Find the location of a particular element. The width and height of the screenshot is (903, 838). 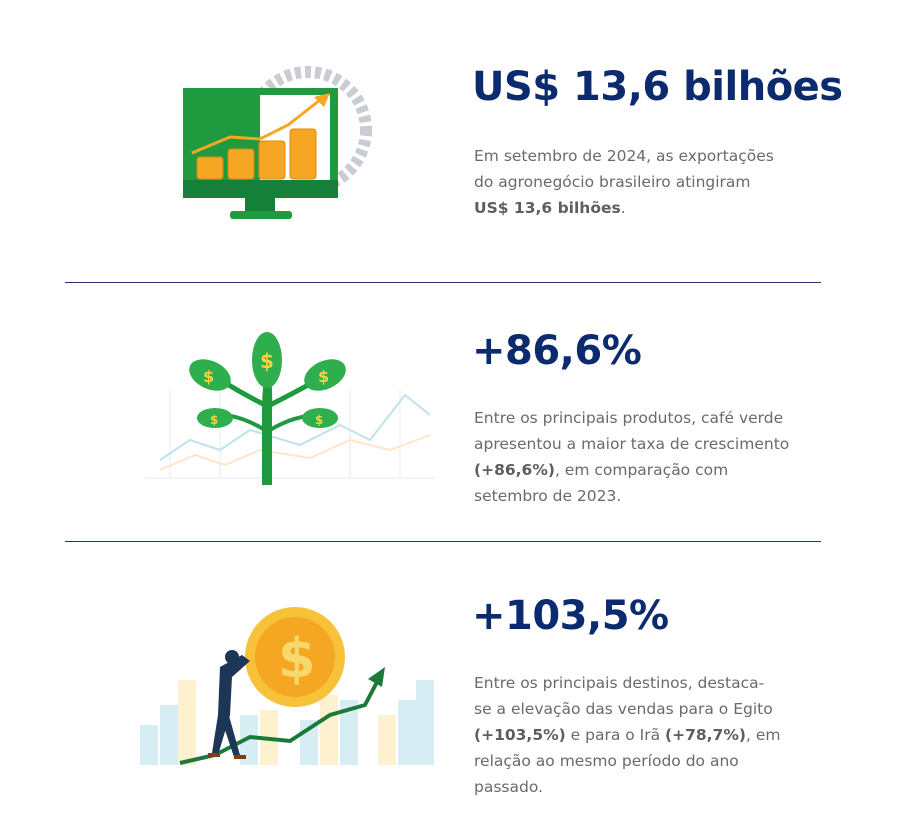

text: do agronegócio brasileiro atingiram is located at coordinates (612, 182).